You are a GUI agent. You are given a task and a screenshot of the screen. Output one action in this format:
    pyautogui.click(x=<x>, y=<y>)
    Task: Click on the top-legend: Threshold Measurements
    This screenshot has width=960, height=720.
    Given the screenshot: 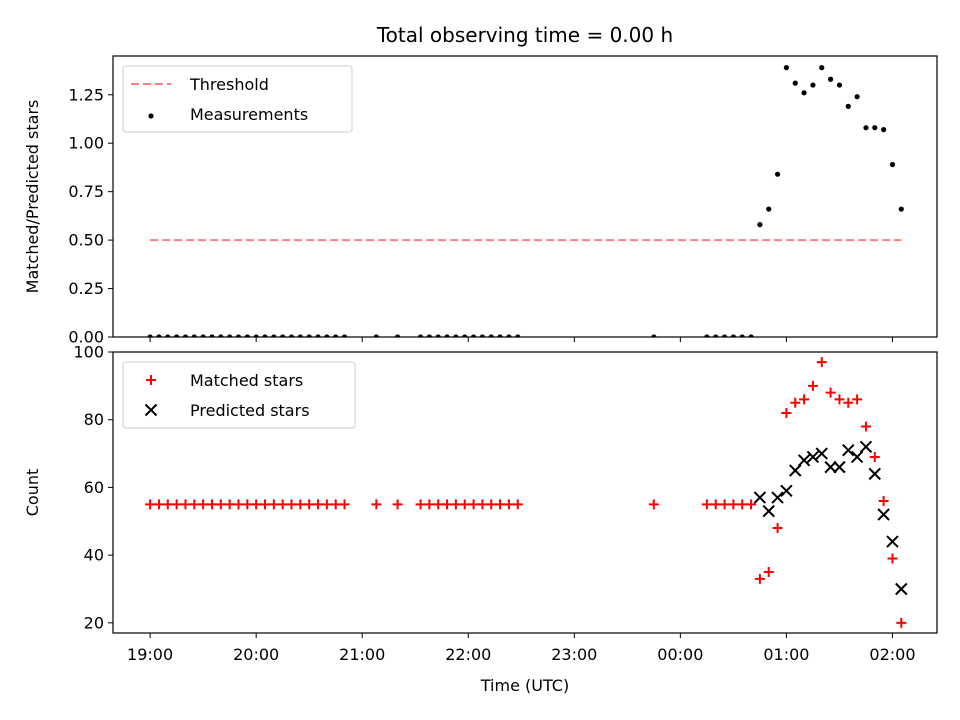 What is the action you would take?
    pyautogui.click(x=237, y=99)
    